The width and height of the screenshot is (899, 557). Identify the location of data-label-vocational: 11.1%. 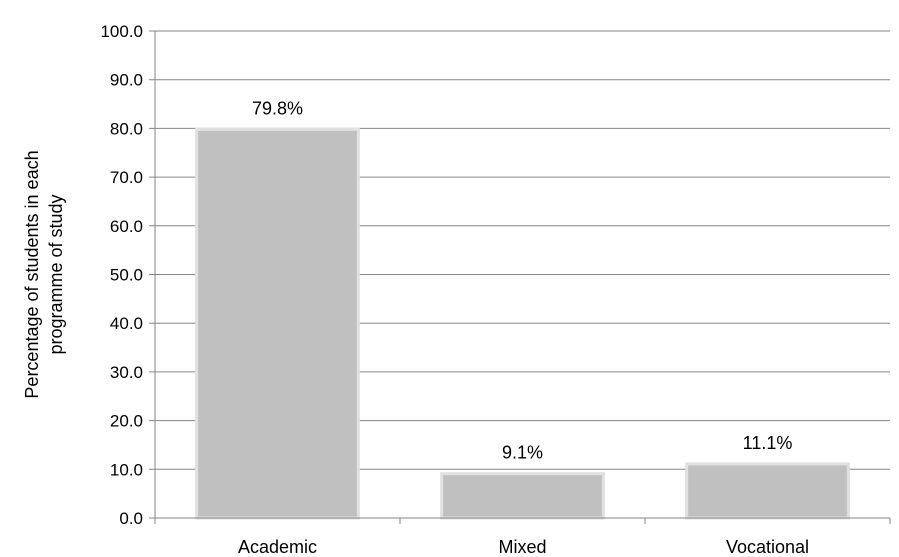
(768, 443).